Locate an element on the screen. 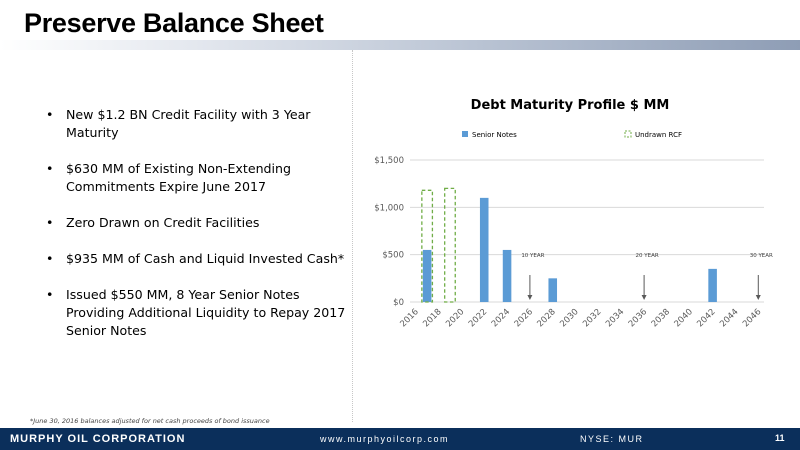  y-tick-label: $1,500 is located at coordinates (389, 161).